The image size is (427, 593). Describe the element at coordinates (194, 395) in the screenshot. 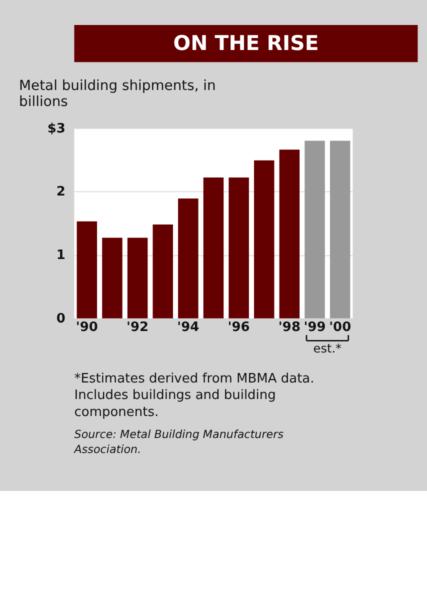

I see `text: *Estimates derived from MBMA data. Includes buildings and building components.` at that location.